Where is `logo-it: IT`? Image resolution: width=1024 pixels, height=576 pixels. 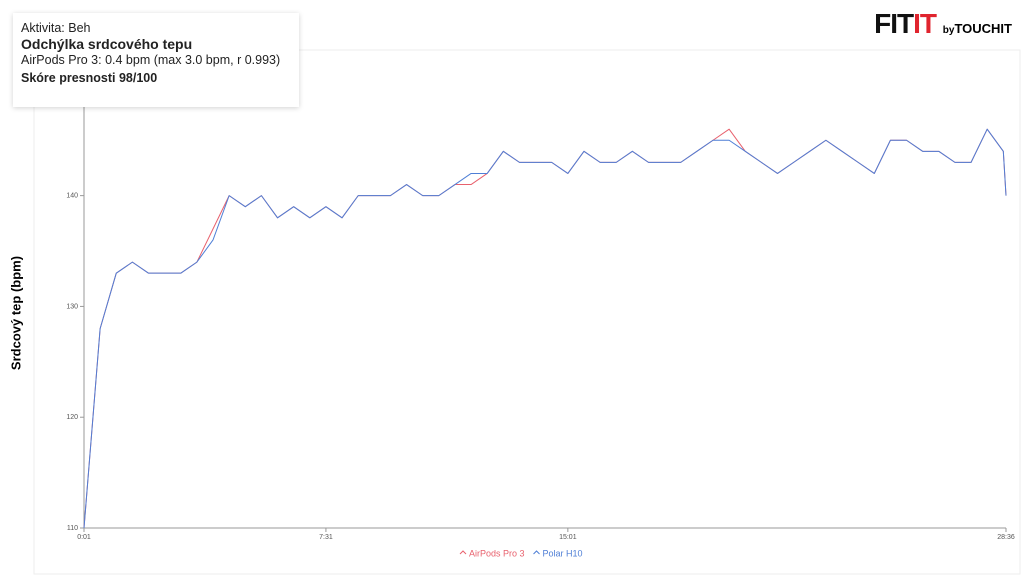
logo-it: IT is located at coordinates (925, 23).